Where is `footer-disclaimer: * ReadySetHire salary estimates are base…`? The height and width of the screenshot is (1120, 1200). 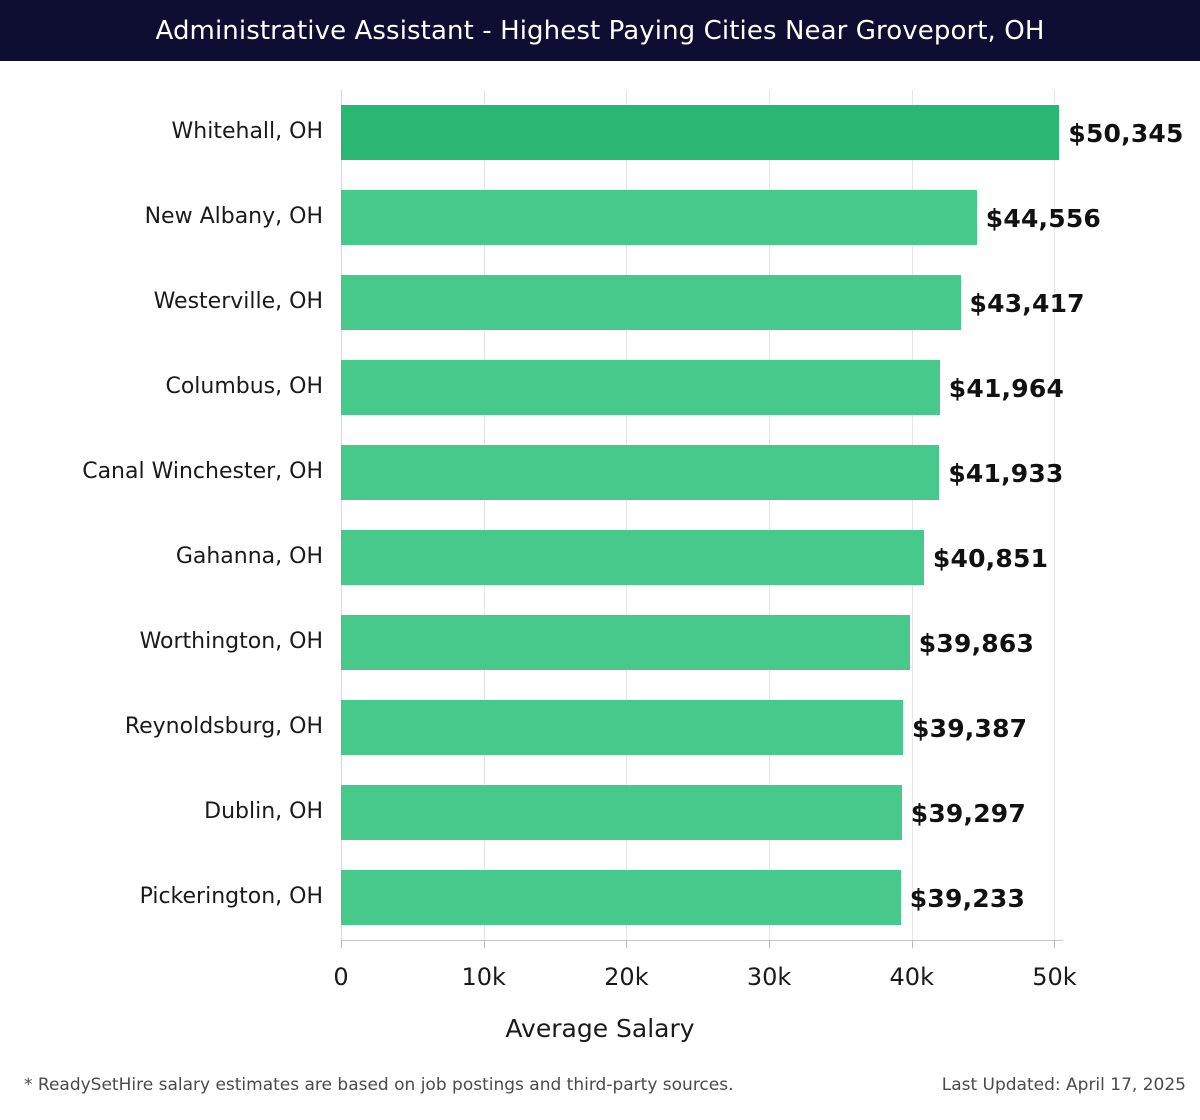 footer-disclaimer: * ReadySetHire salary estimates are base… is located at coordinates (379, 1085).